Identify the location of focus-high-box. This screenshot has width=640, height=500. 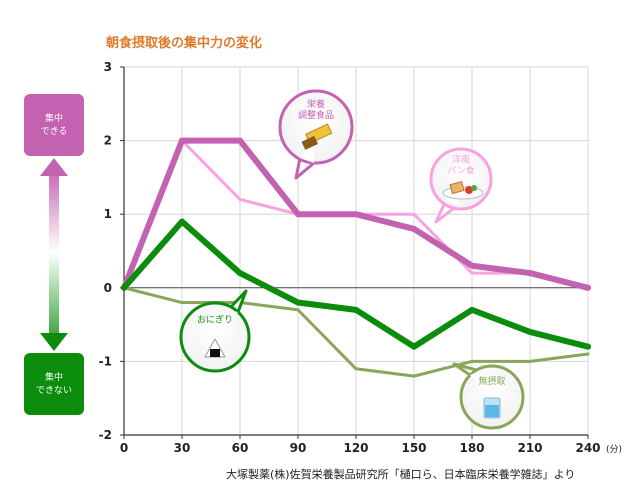
(54, 125).